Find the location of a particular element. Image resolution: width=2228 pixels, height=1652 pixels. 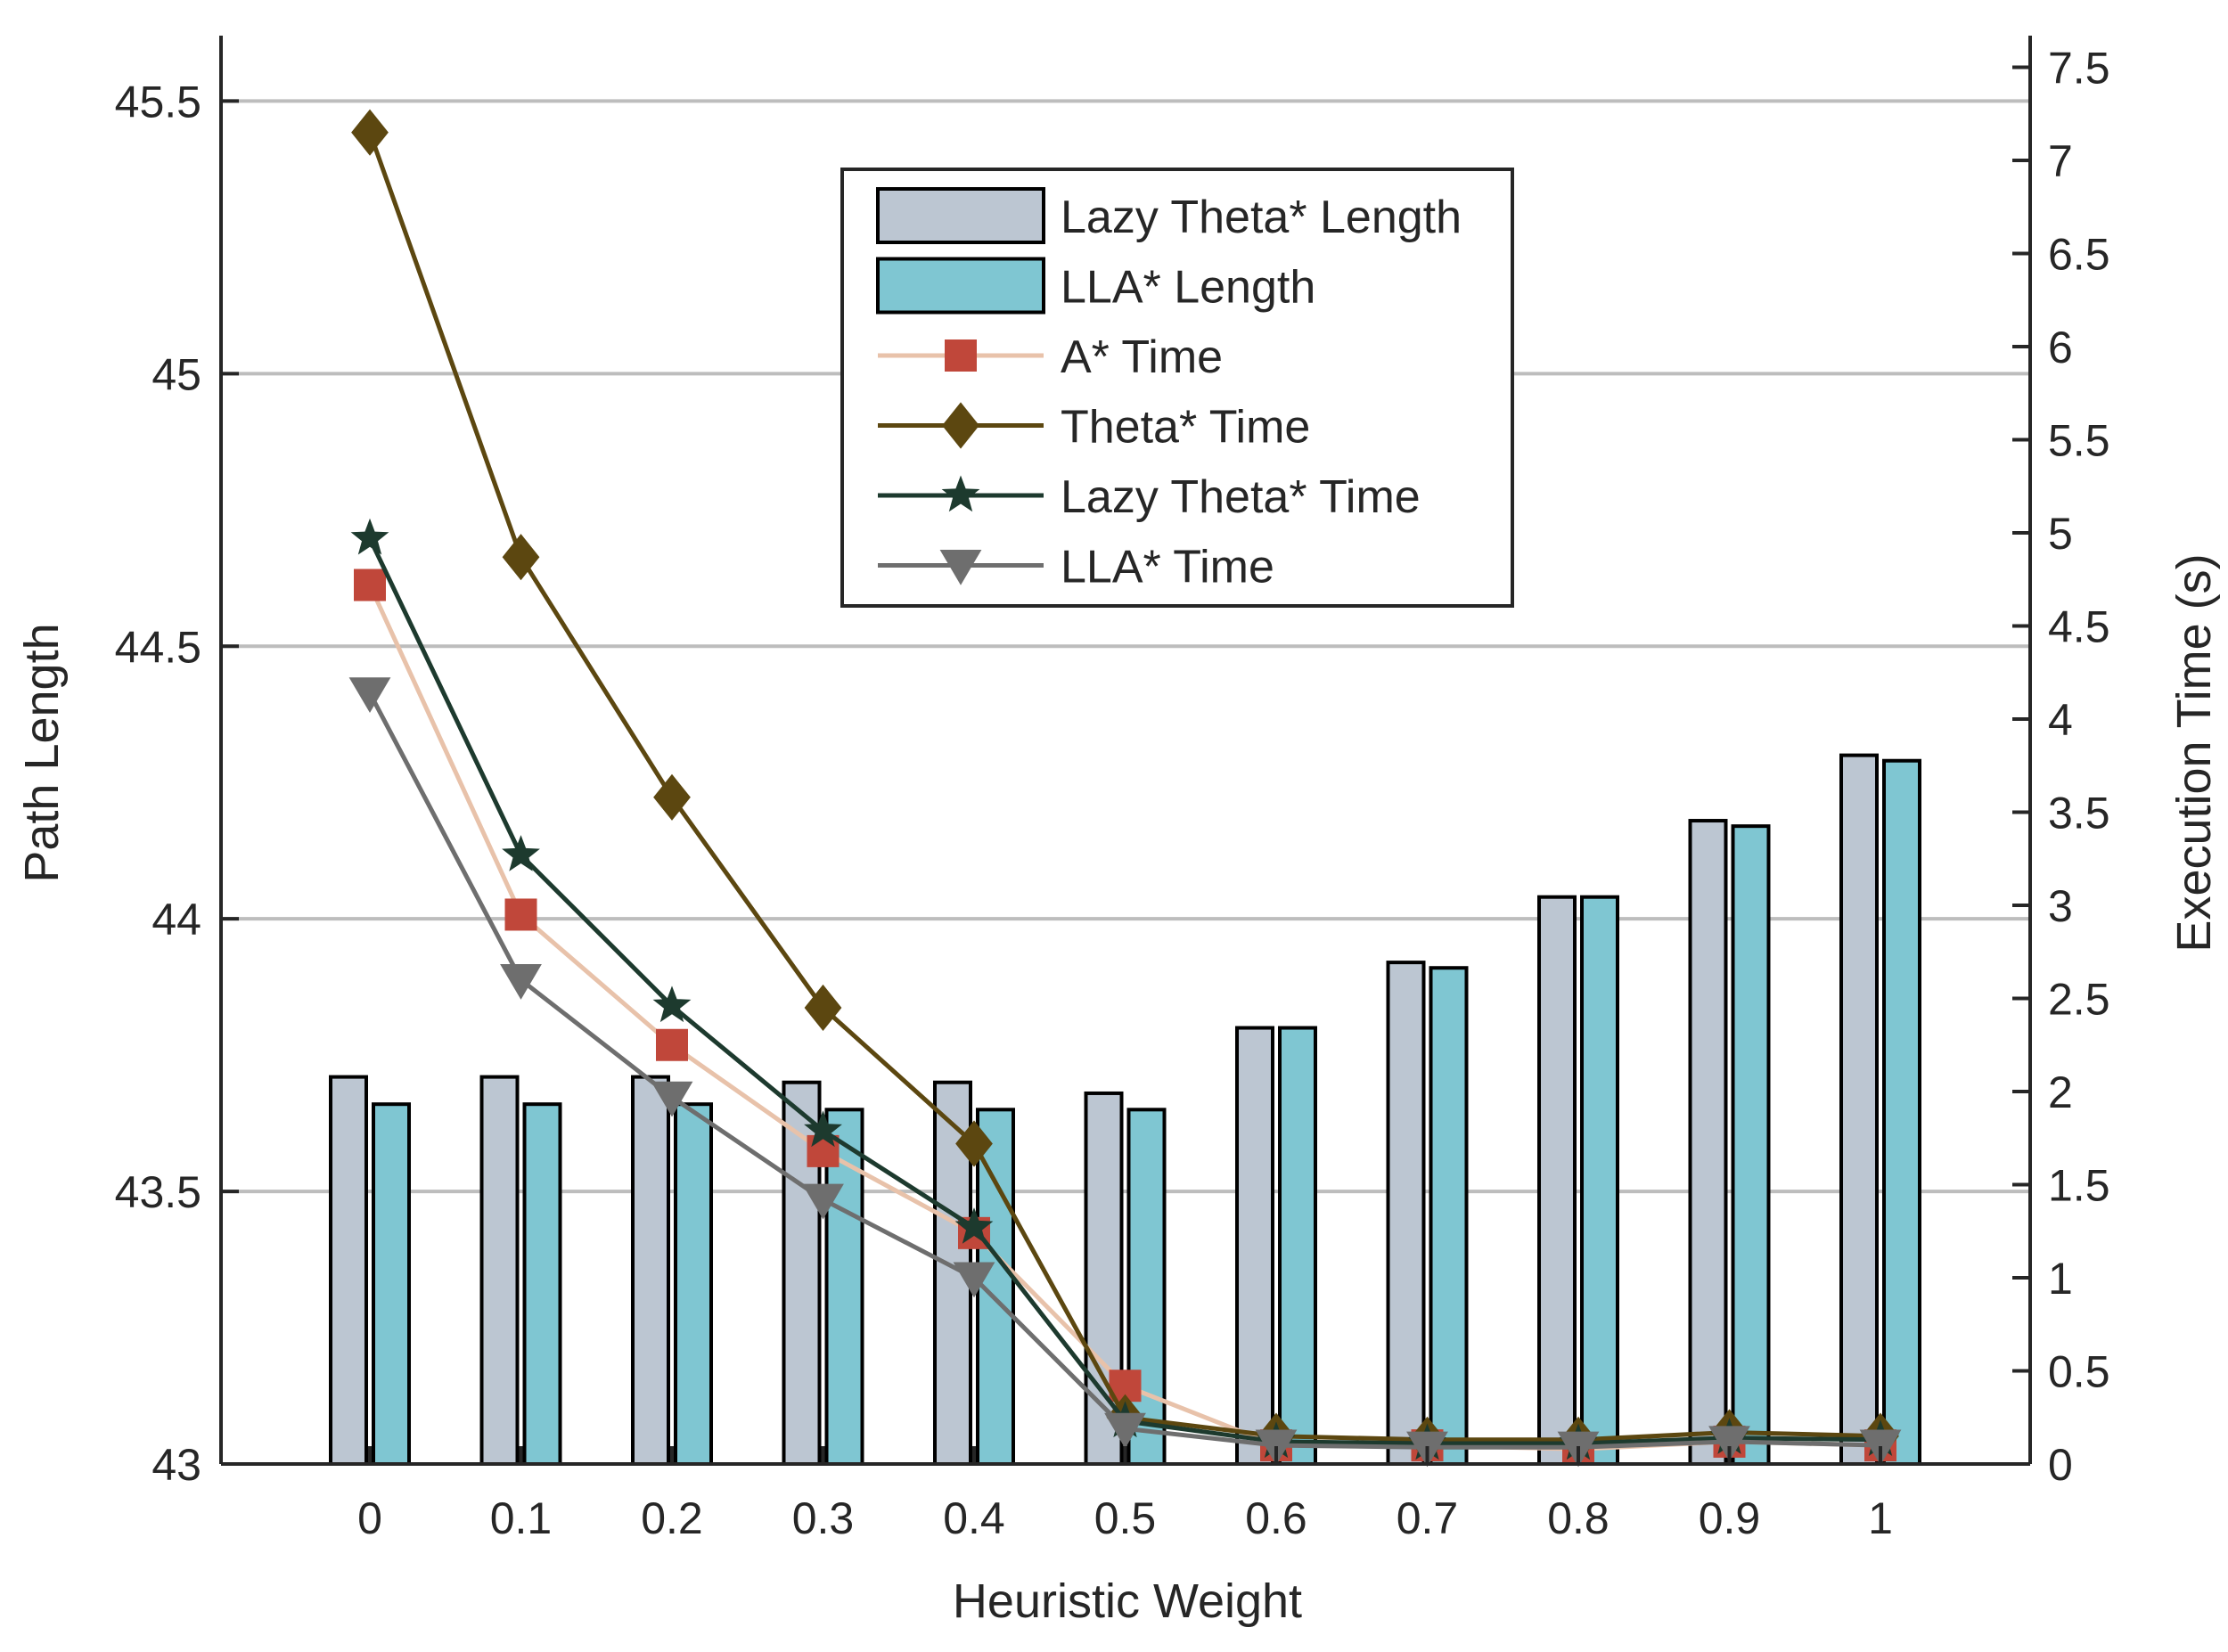

y-tick-label-right: 3 is located at coordinates (2061, 906).